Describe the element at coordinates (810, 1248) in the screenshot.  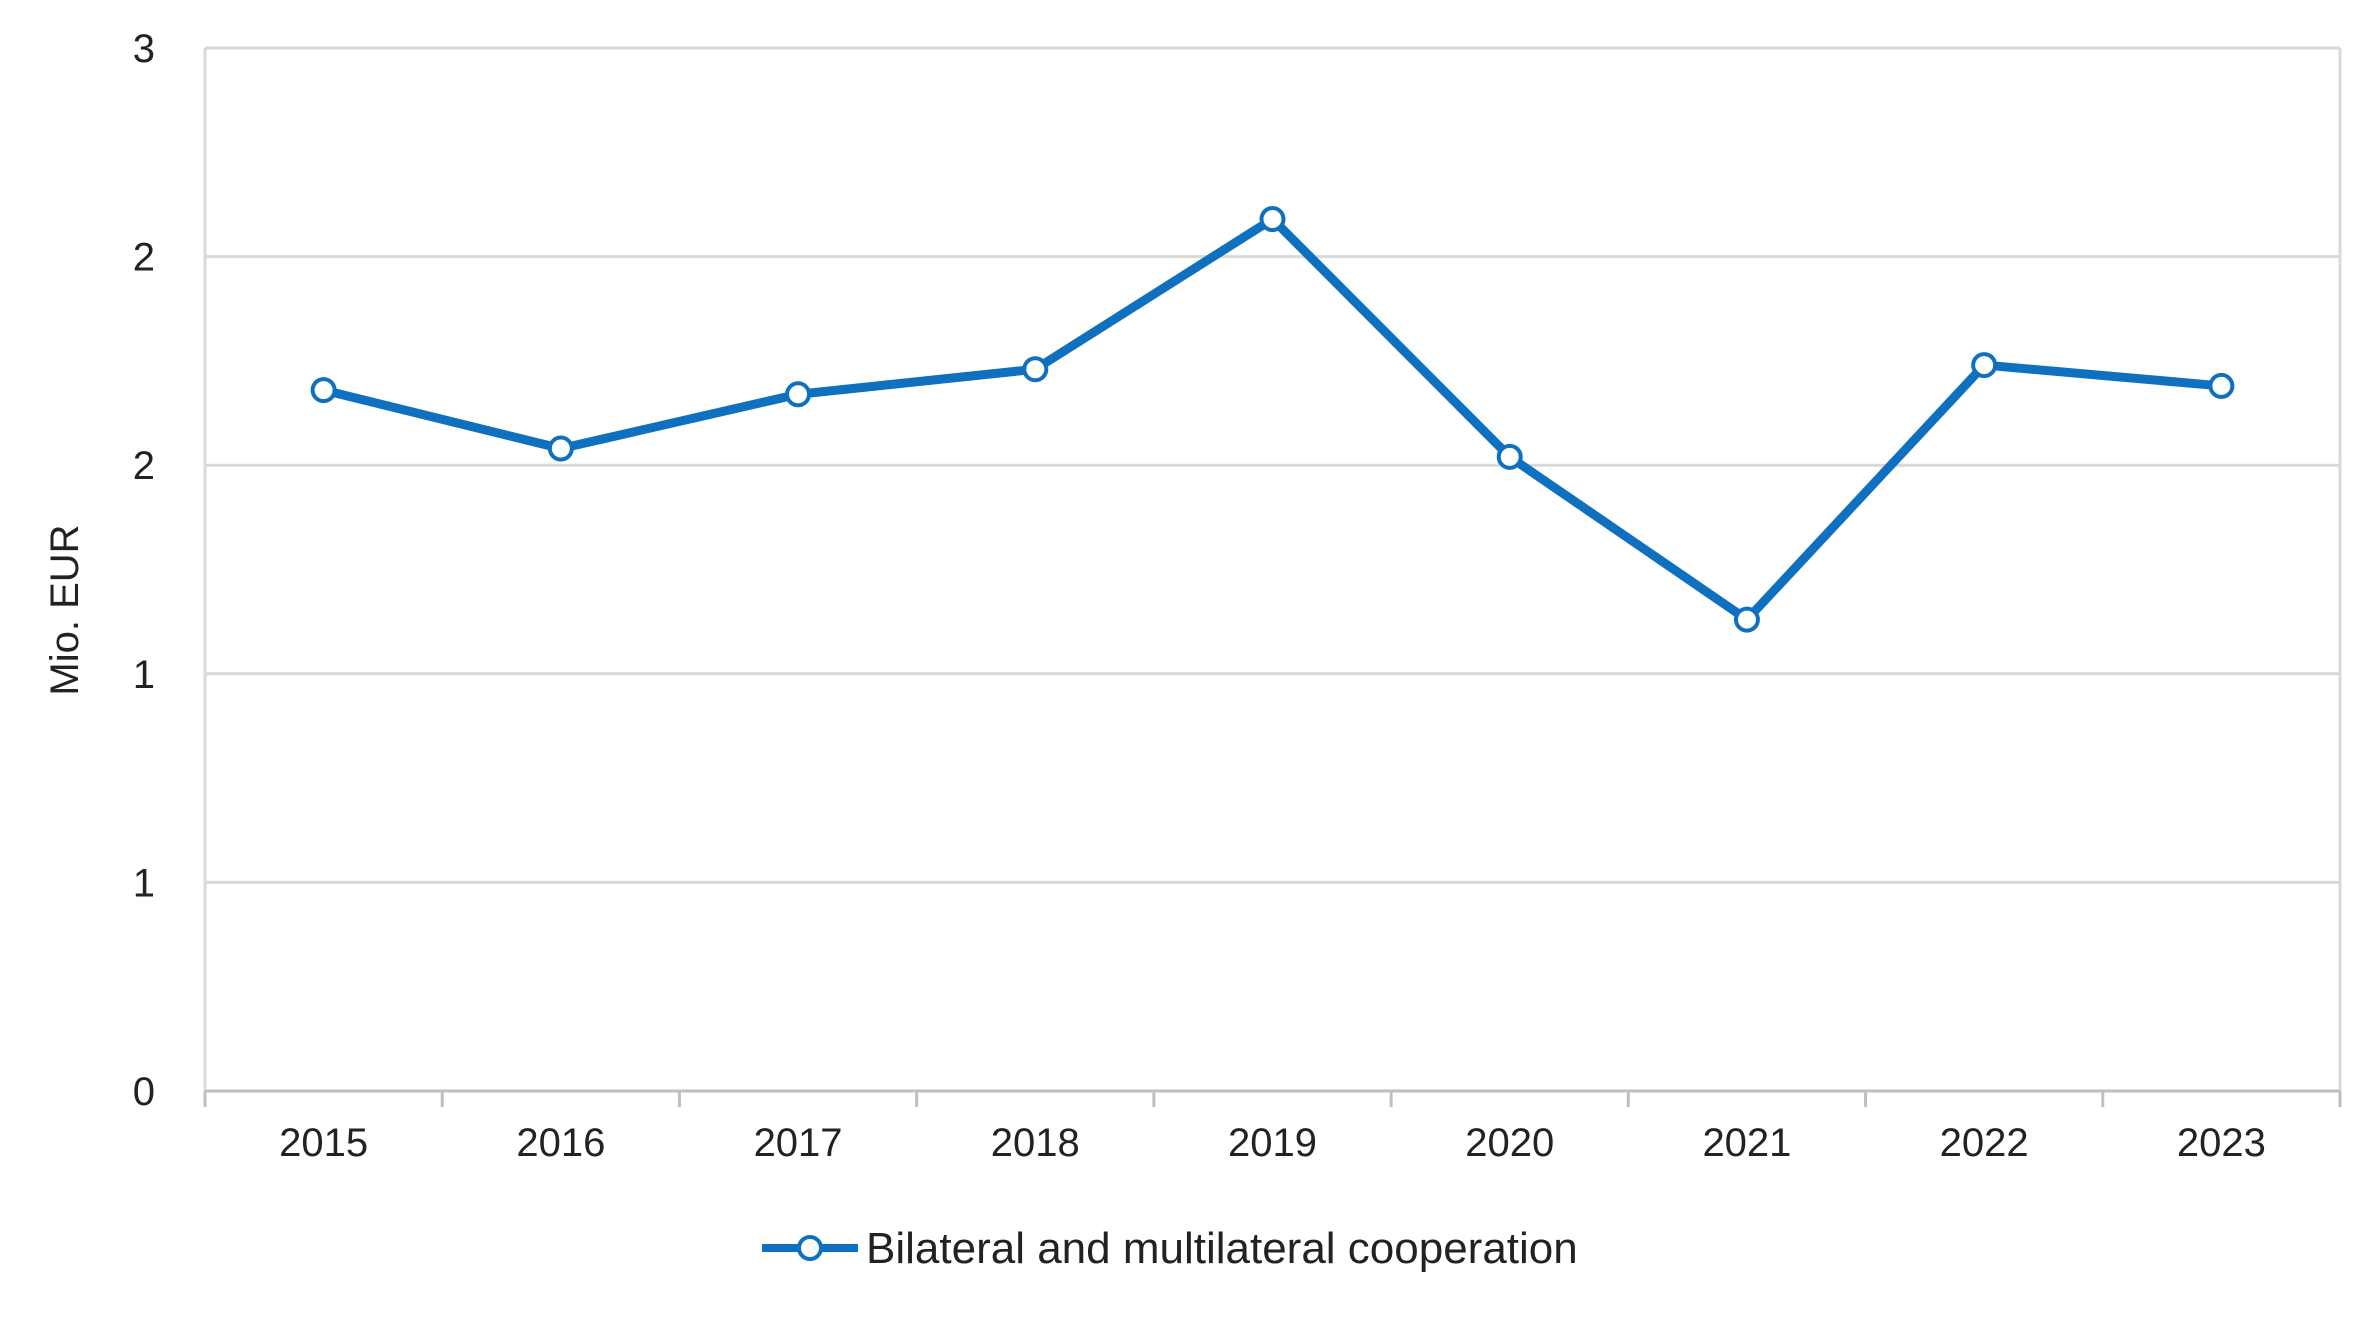
I see `legend-series-marker` at that location.